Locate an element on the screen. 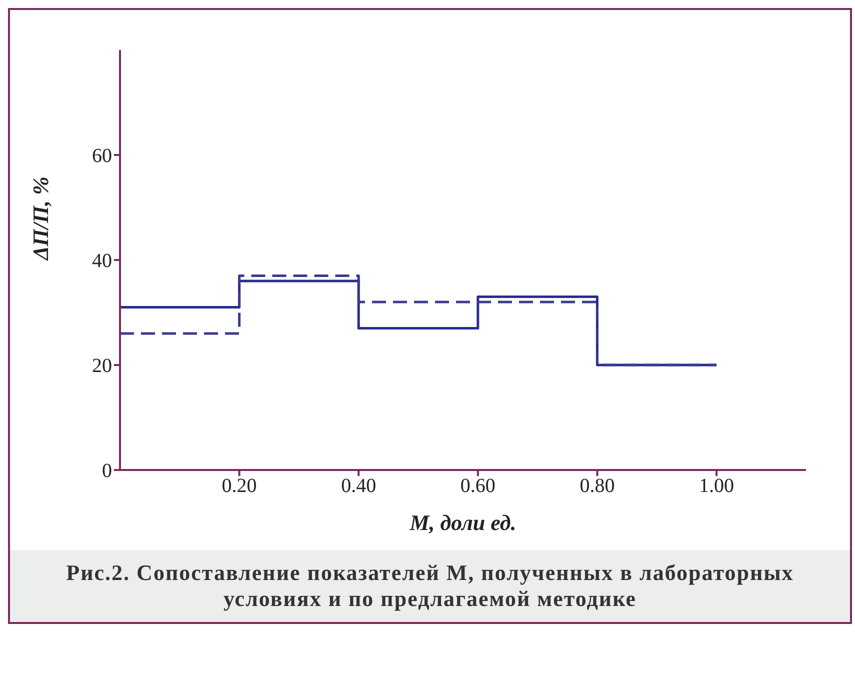 The width and height of the screenshot is (855, 673). y-axis-title: ΔП/П, % is located at coordinates (40, 218).